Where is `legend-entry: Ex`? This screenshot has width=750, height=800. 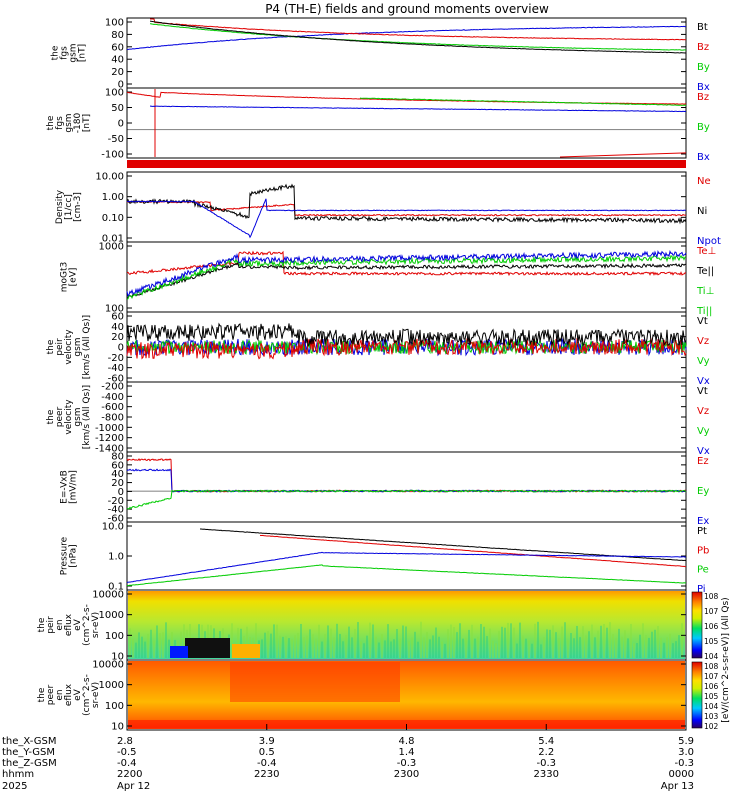 legend-entry: Ex is located at coordinates (703, 521).